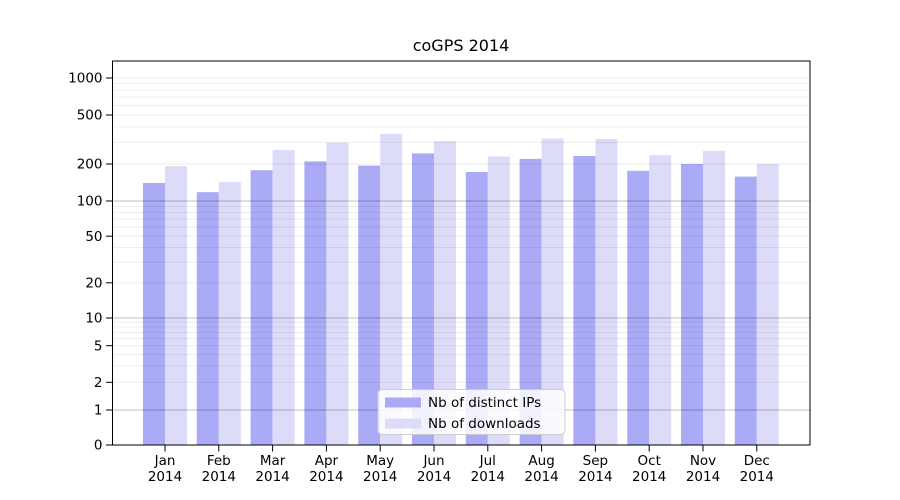  Describe the element at coordinates (93, 319) in the screenshot. I see `y-tick-label: 10` at that location.